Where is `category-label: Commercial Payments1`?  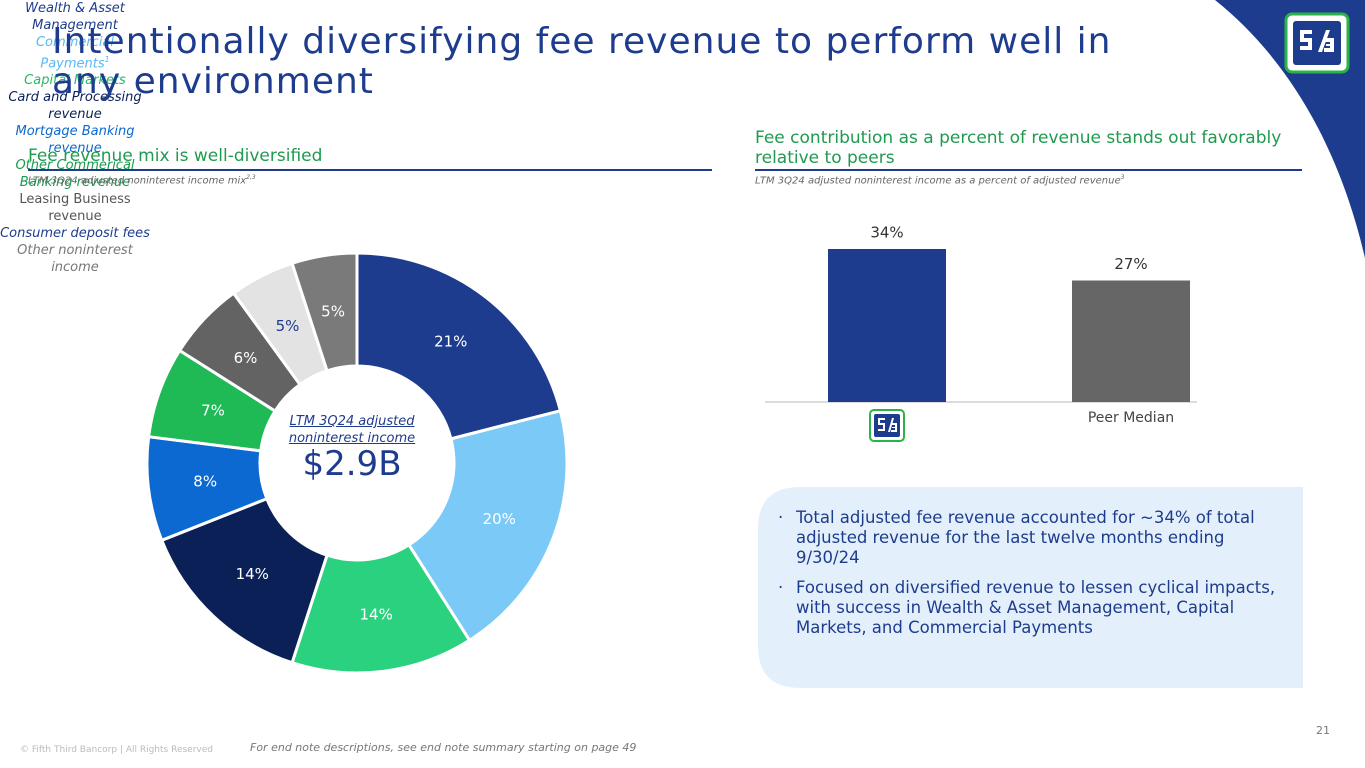
category-label: Commercial Payments1 is located at coordinates (75, 53).